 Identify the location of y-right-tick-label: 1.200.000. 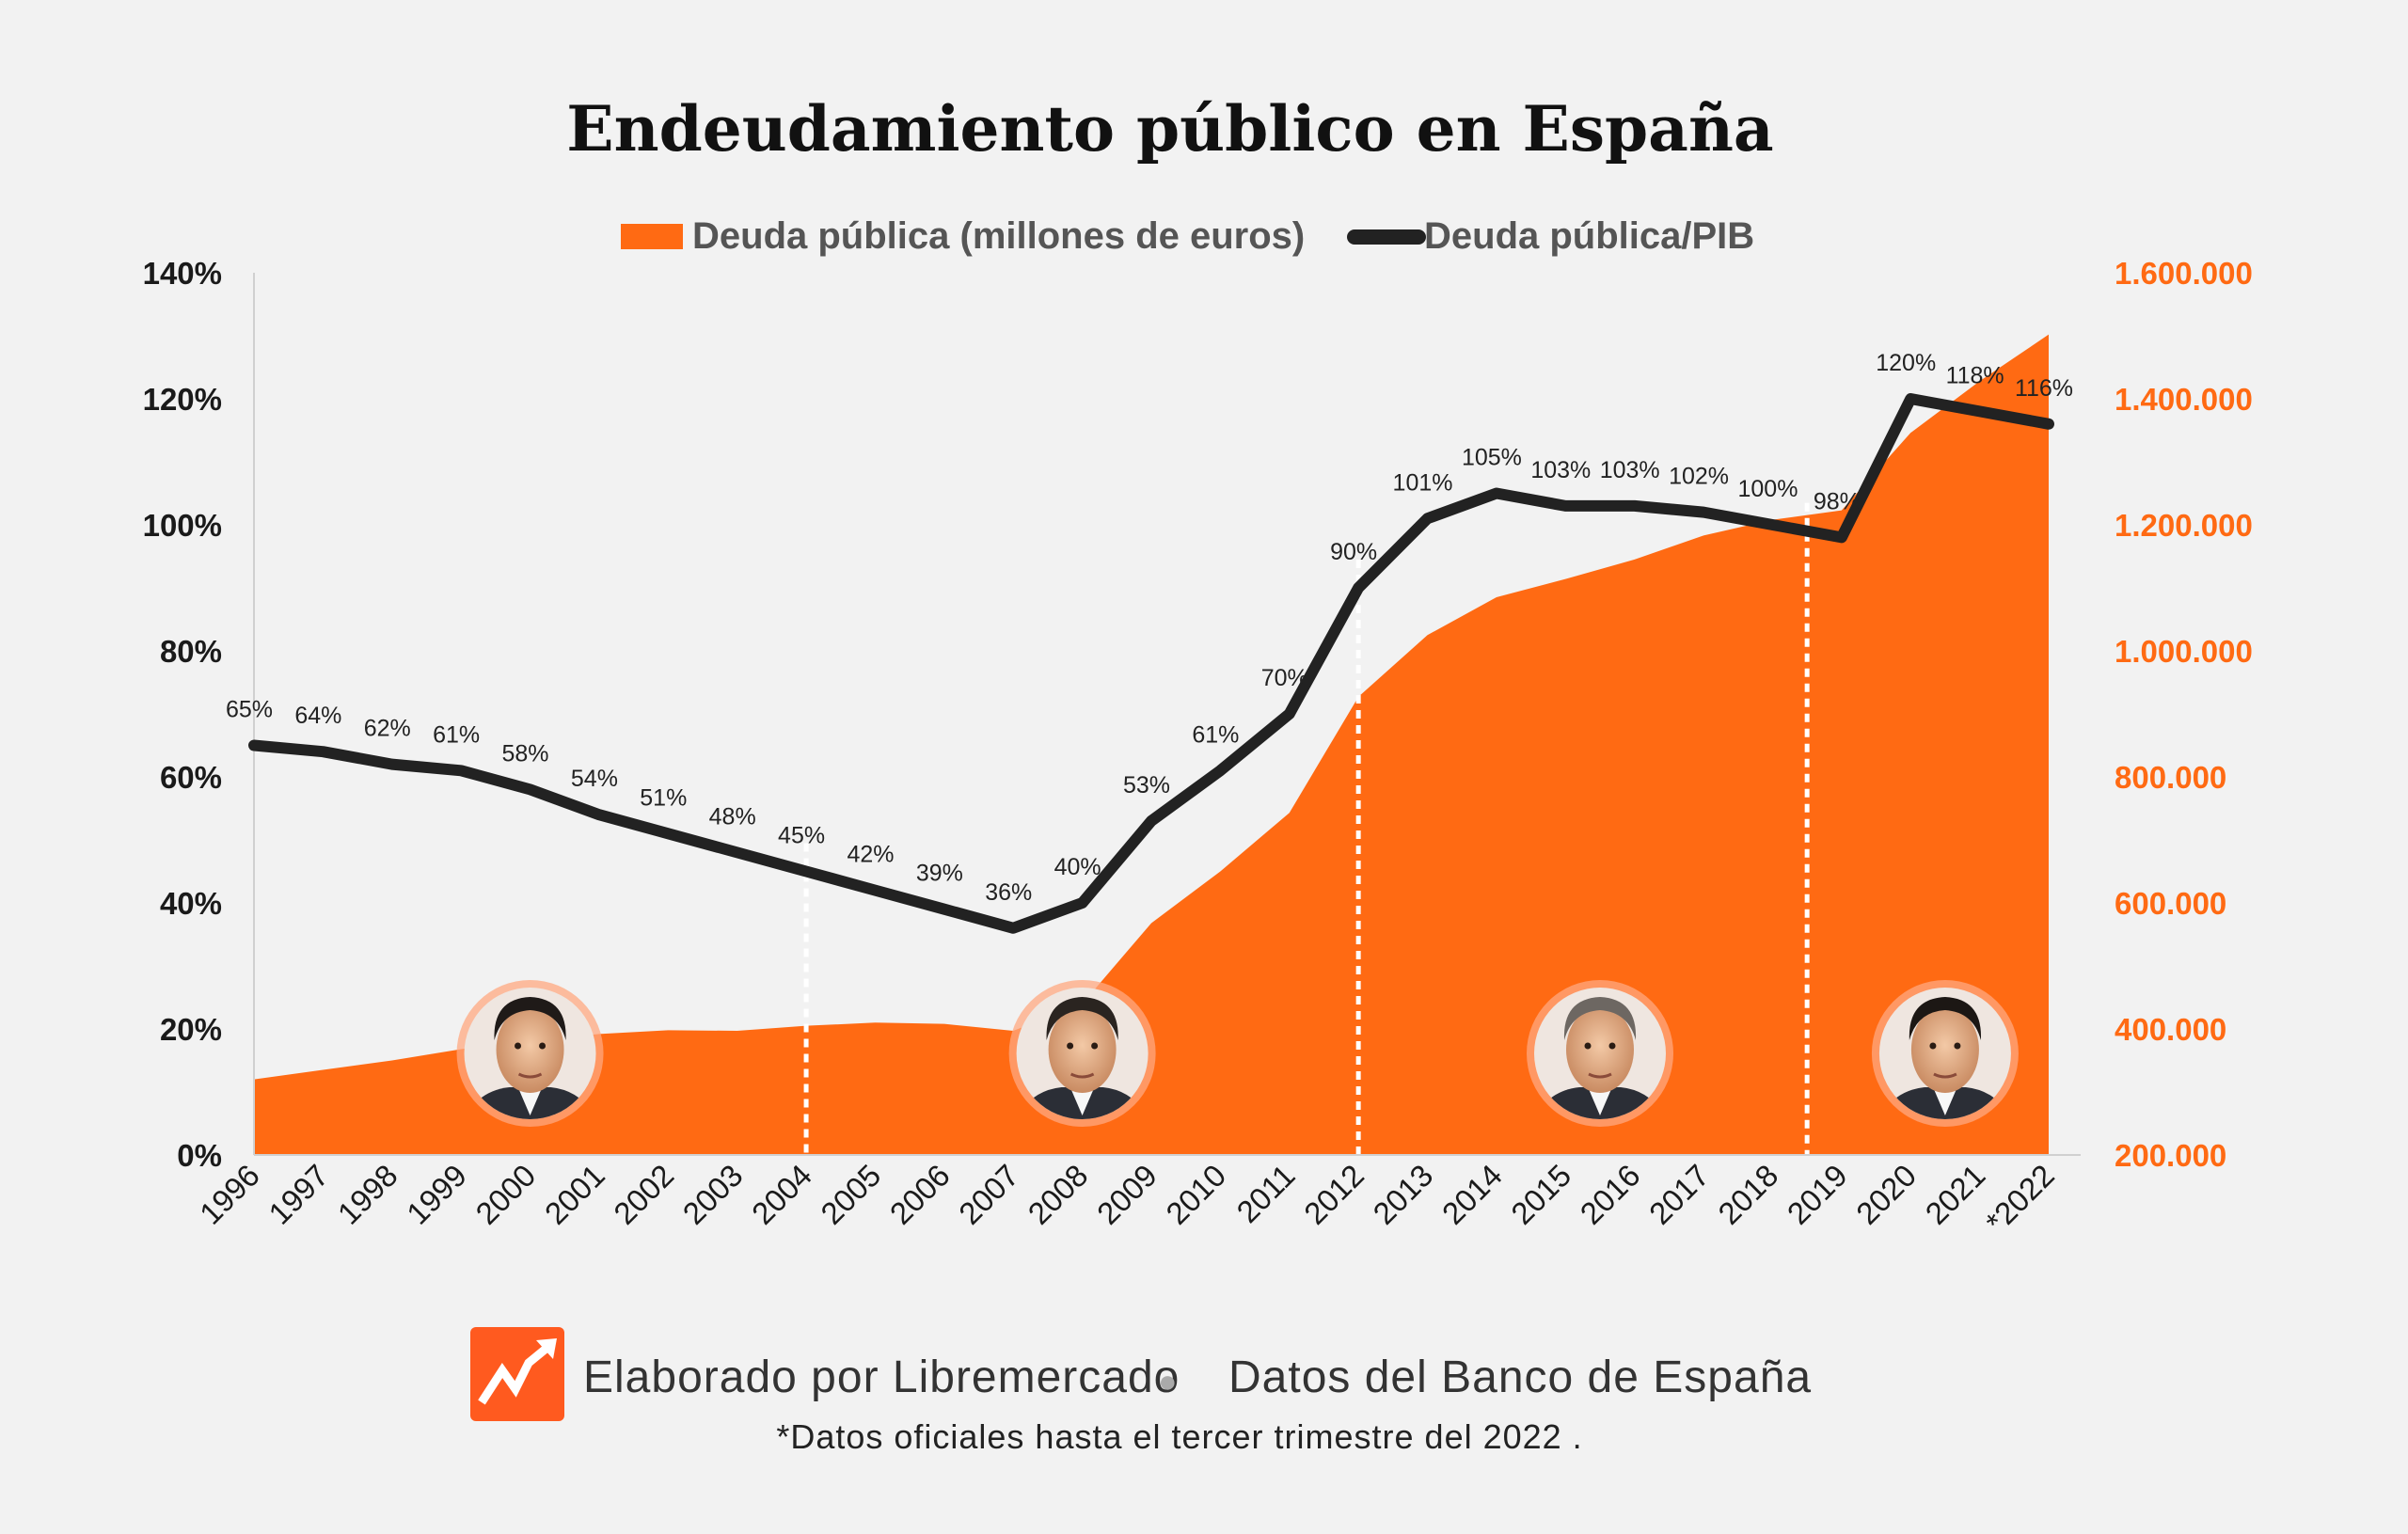
(2184, 525).